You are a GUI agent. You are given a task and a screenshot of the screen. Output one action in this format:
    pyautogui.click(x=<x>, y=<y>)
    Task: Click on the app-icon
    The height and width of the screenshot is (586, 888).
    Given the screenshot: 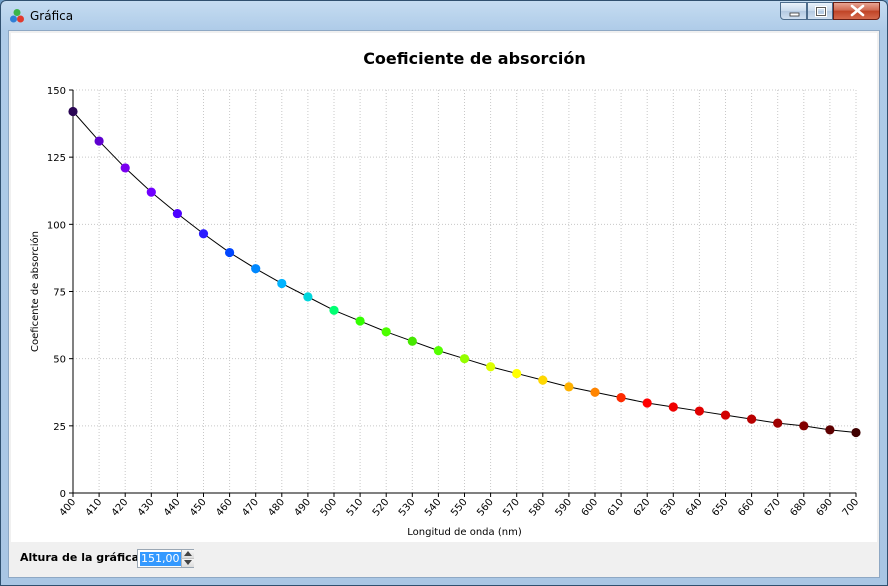 What is the action you would take?
    pyautogui.click(x=17, y=16)
    